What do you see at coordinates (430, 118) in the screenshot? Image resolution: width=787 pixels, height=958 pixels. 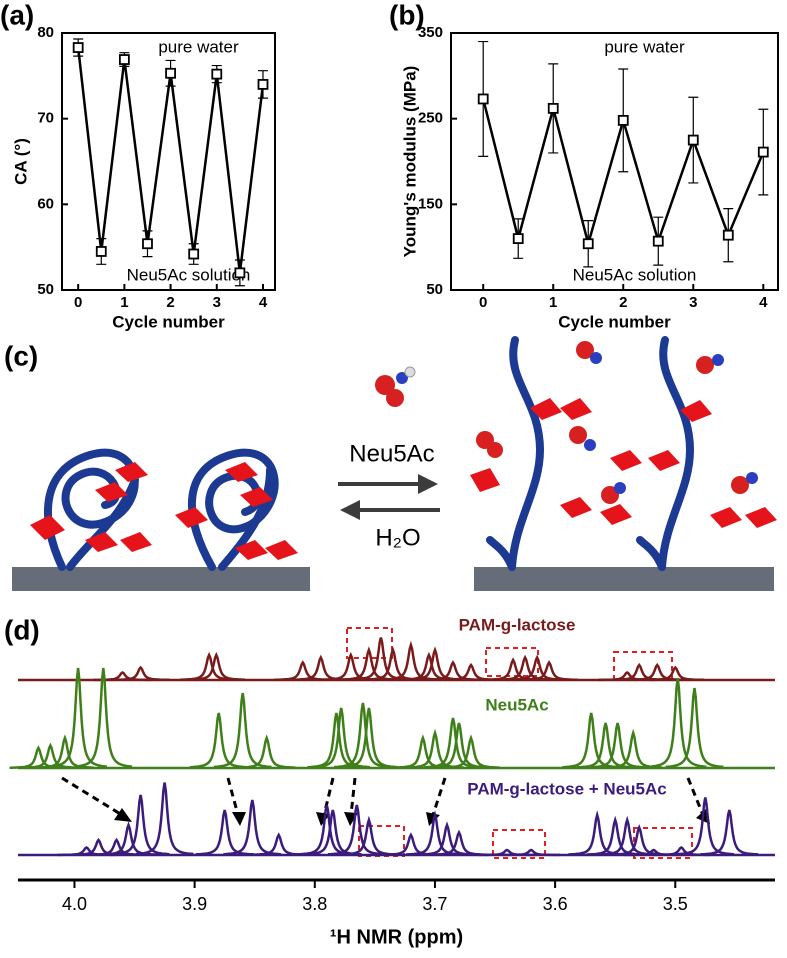 I see `y-tick-label: 250` at bounding box center [430, 118].